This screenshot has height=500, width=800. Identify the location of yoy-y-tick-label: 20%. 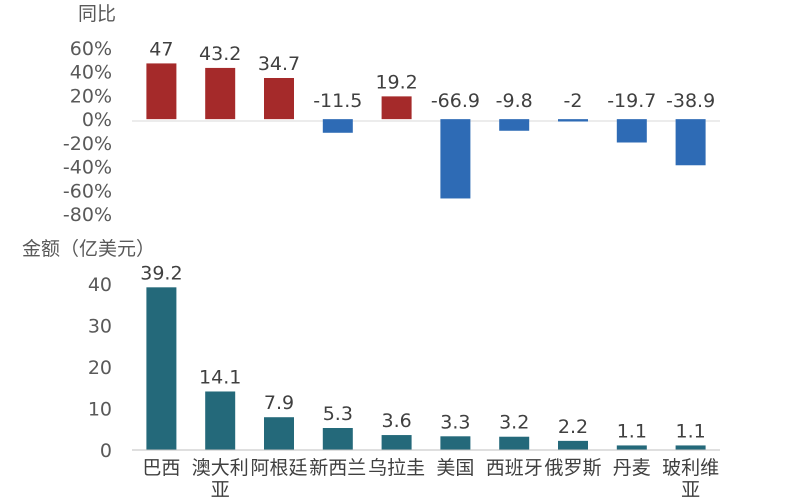
(91, 96).